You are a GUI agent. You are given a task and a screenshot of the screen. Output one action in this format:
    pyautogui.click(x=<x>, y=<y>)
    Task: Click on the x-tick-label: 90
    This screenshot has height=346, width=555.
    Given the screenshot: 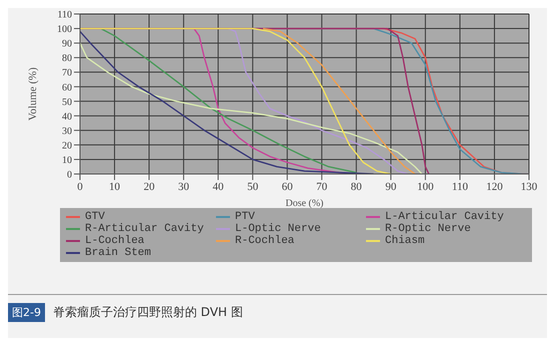 What is the action you would take?
    pyautogui.click(x=391, y=186)
    